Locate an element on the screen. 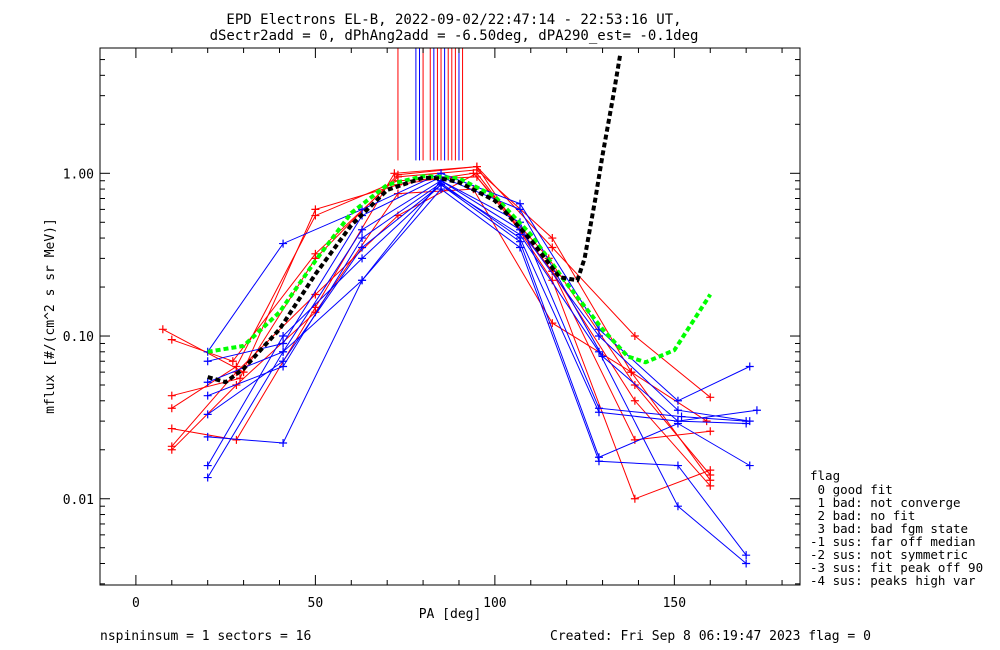  x-tick-label: 100 is located at coordinates (494, 603).